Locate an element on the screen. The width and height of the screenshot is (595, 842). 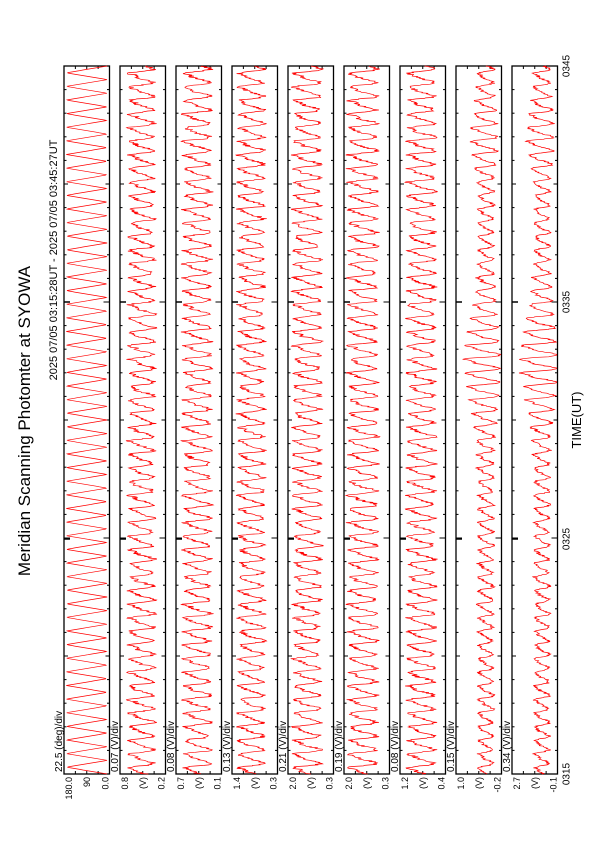
y-label-min: 0.0 is located at coordinates (106, 783).